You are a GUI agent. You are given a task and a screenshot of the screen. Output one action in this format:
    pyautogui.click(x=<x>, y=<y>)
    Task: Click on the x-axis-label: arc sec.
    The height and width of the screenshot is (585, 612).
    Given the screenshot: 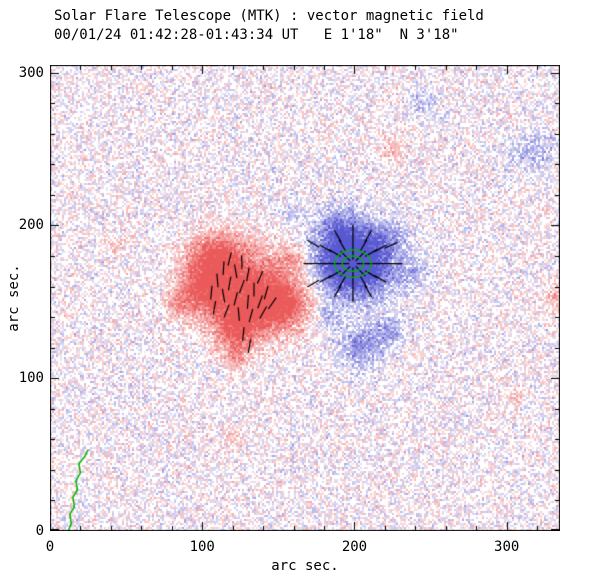 What is the action you would take?
    pyautogui.click(x=305, y=566)
    